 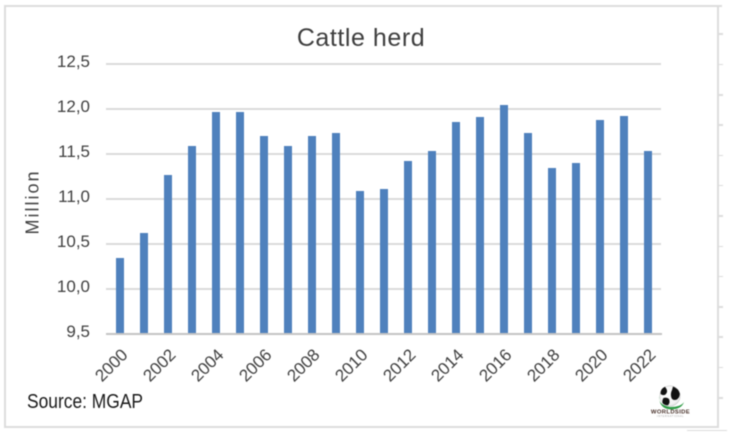 What do you see at coordinates (670, 416) in the screenshot?
I see `svg-text: INTERNATIONAL` at bounding box center [670, 416].